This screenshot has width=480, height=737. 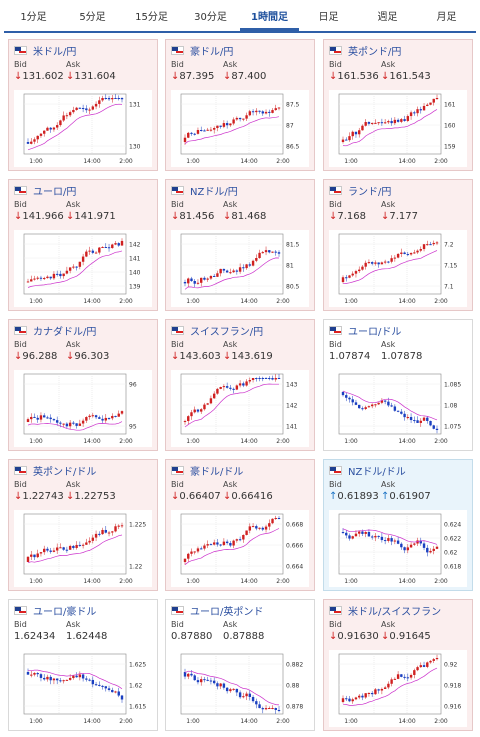 What do you see at coordinates (210, 17) in the screenshot?
I see `tab-3: 30分足` at bounding box center [210, 17].